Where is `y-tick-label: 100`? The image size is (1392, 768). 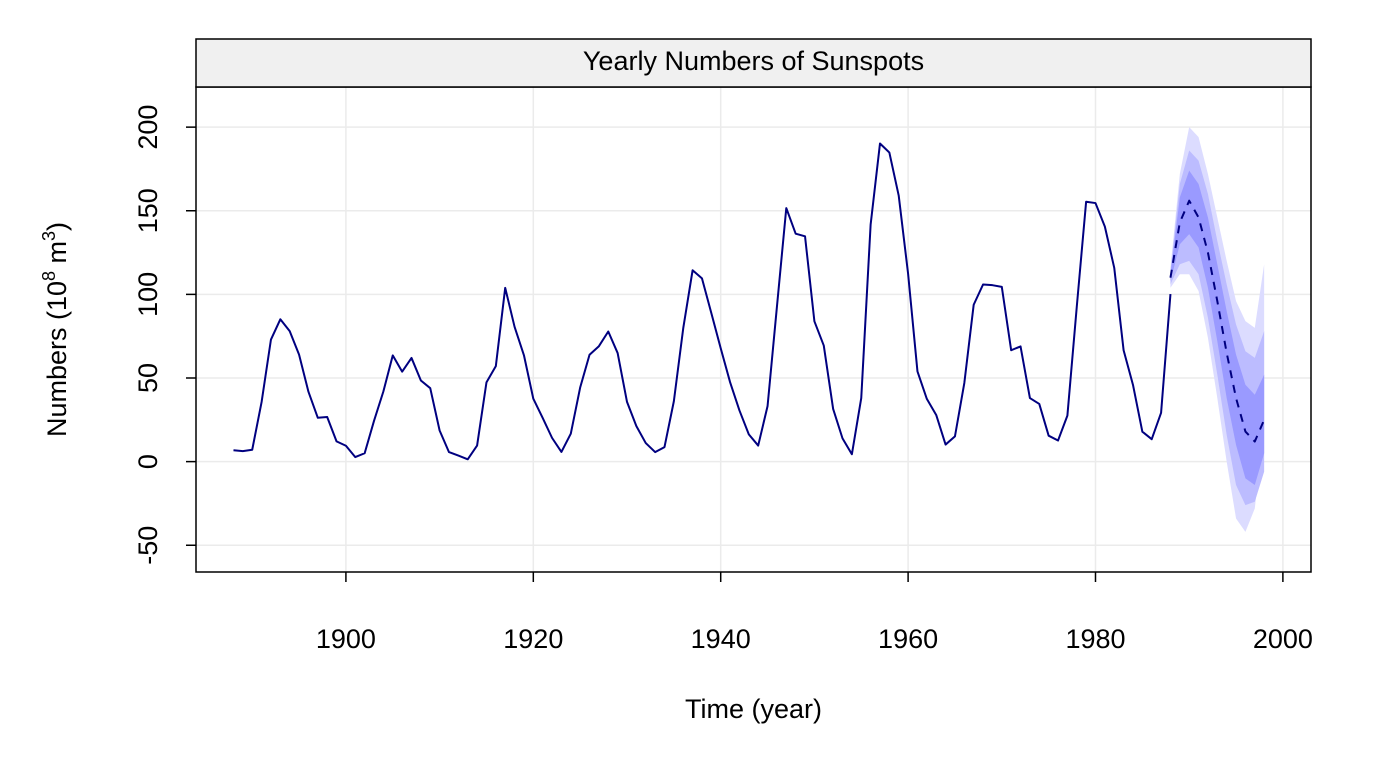
y-tick-label: 100 is located at coordinates (148, 294).